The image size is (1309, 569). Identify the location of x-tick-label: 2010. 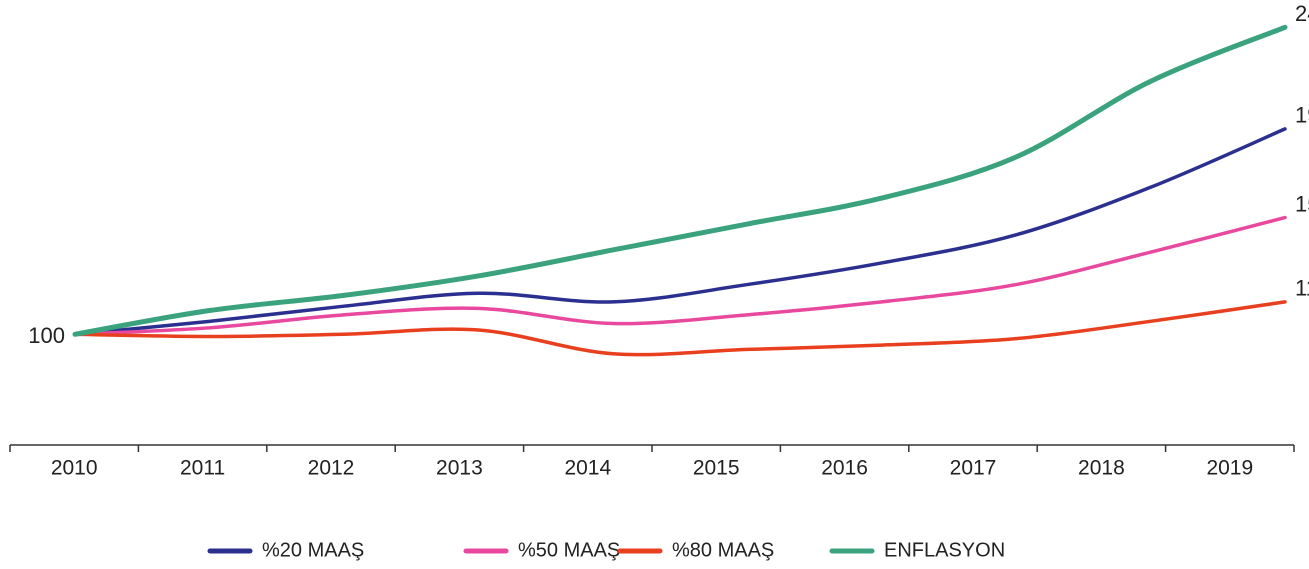
(74, 468).